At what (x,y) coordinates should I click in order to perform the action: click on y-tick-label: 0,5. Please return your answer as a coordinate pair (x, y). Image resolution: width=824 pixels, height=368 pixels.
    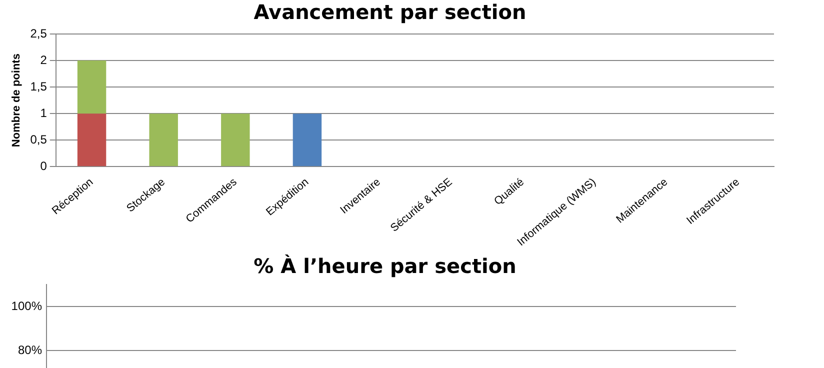
    Looking at the image, I should click on (39, 139).